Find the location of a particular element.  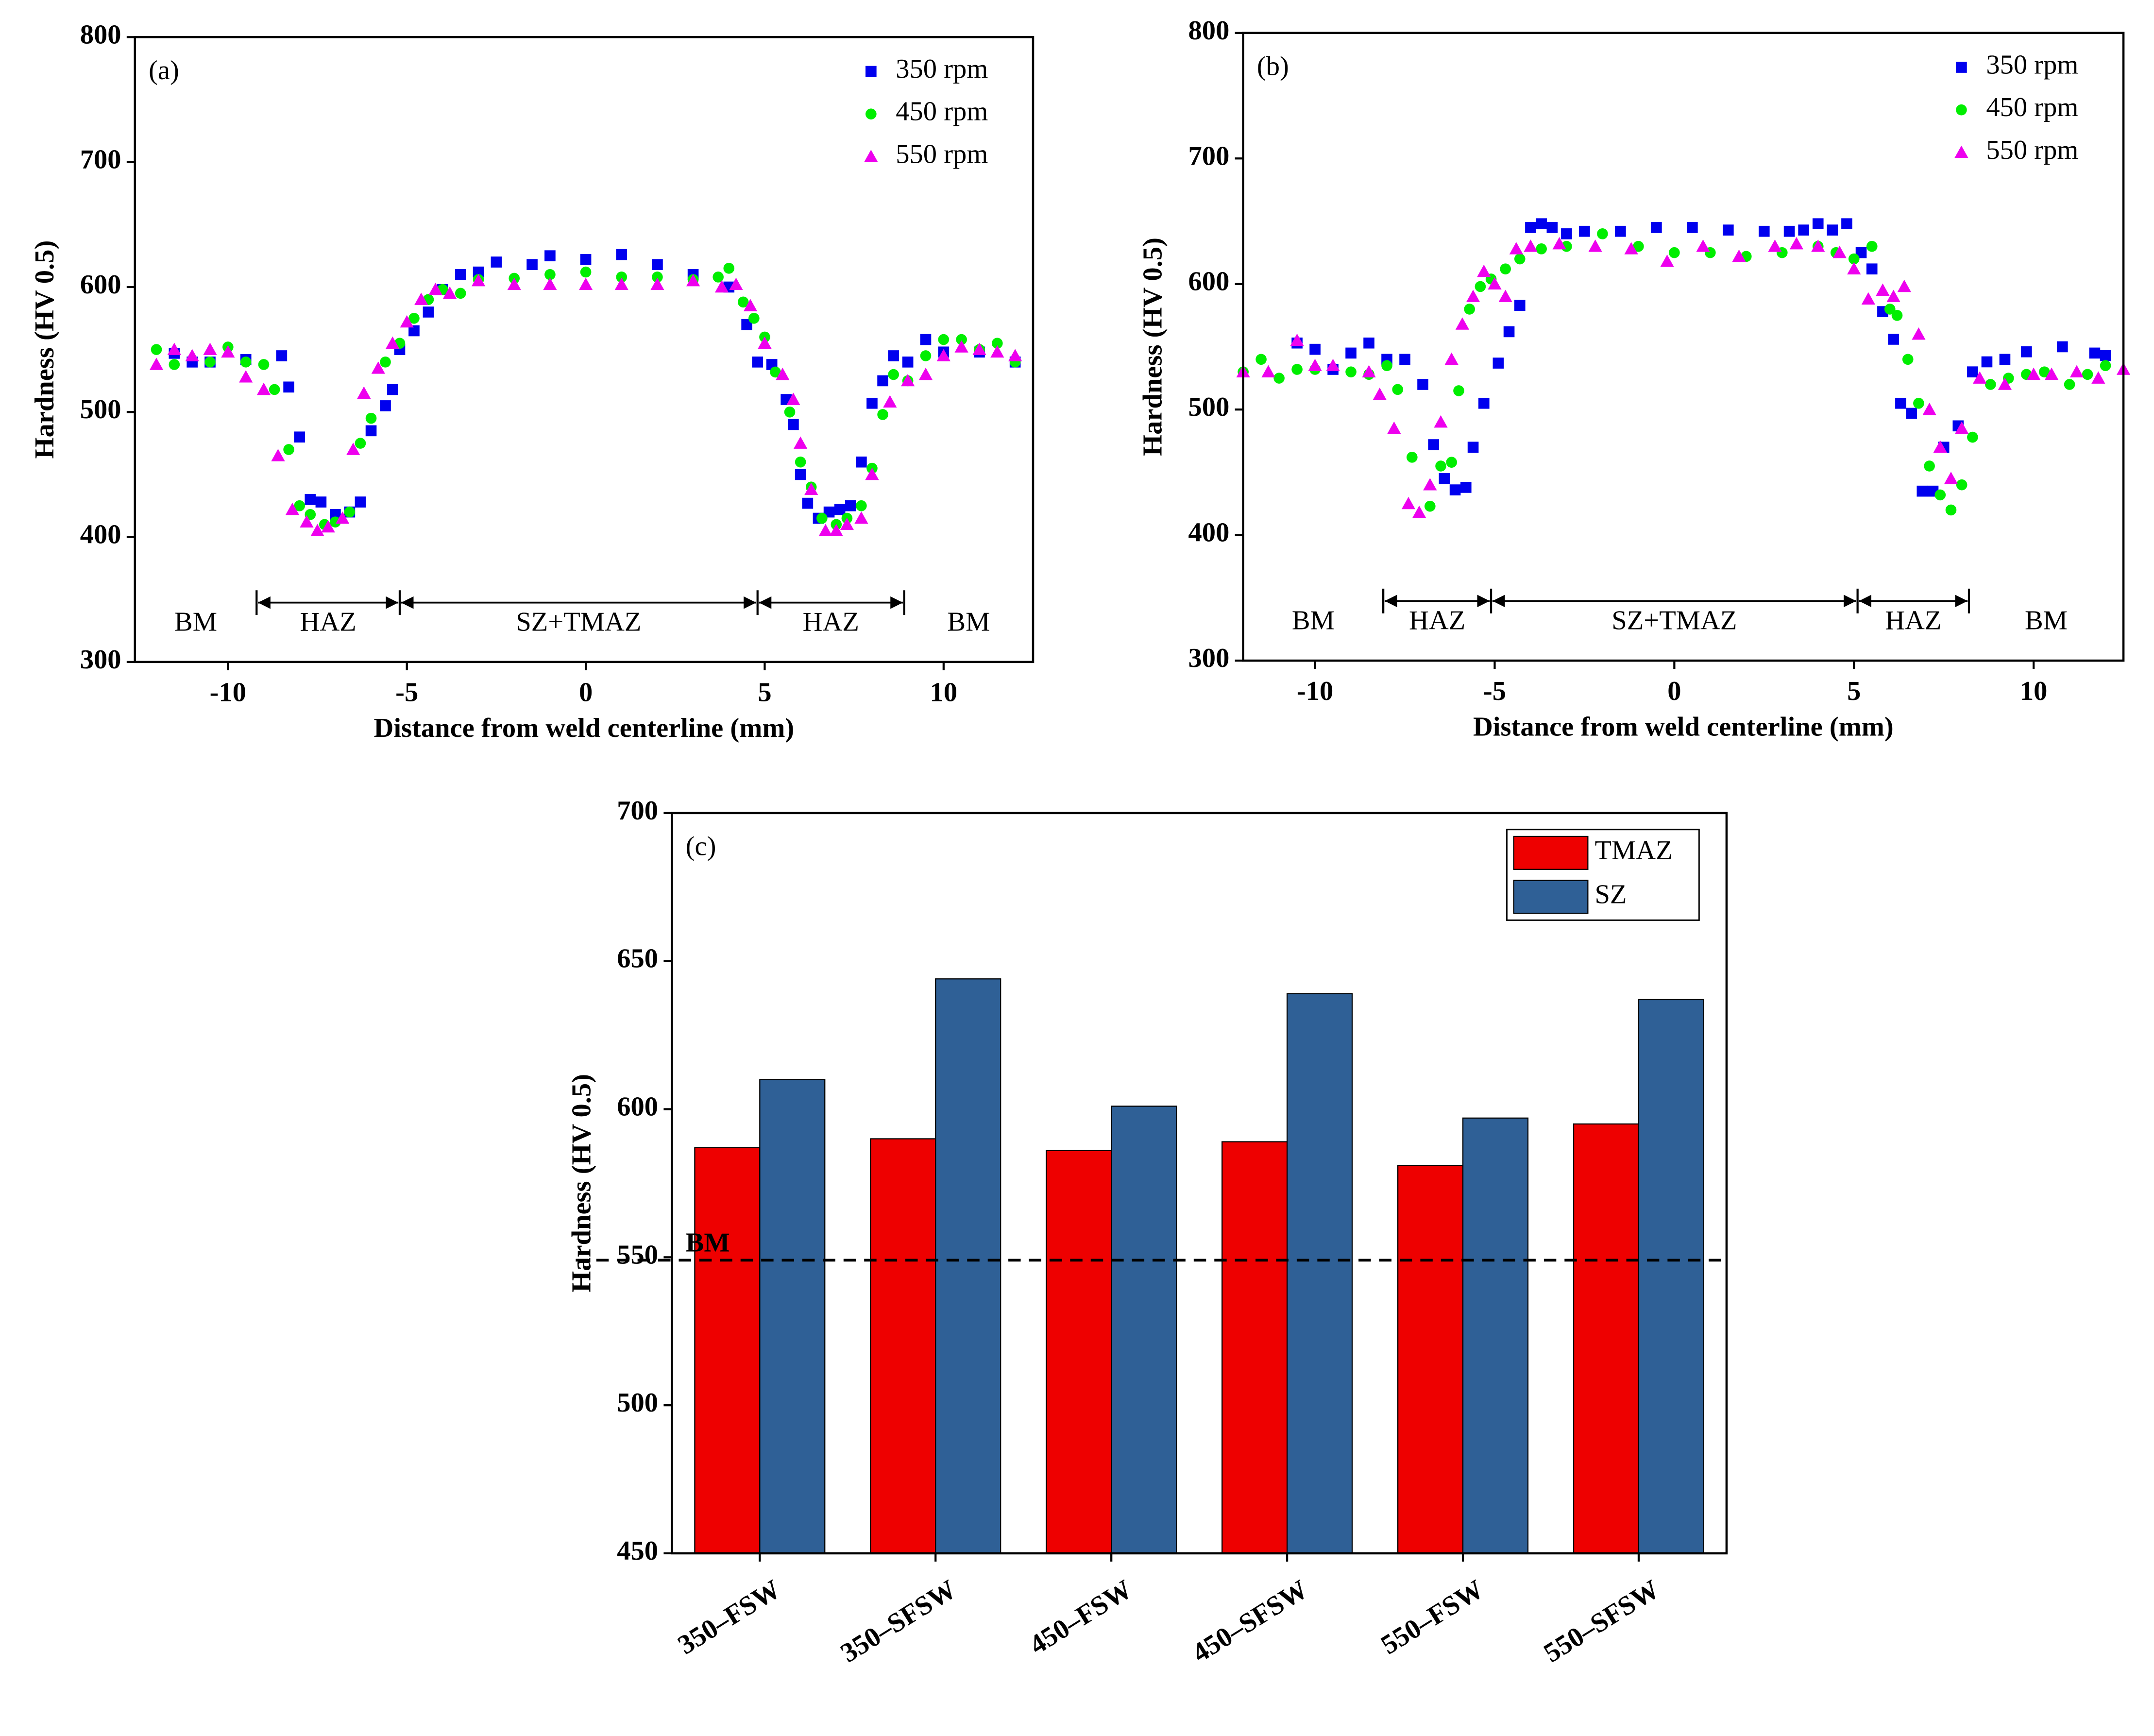

y-axis-title: Hardness (HV 0.5) is located at coordinates (45, 349).